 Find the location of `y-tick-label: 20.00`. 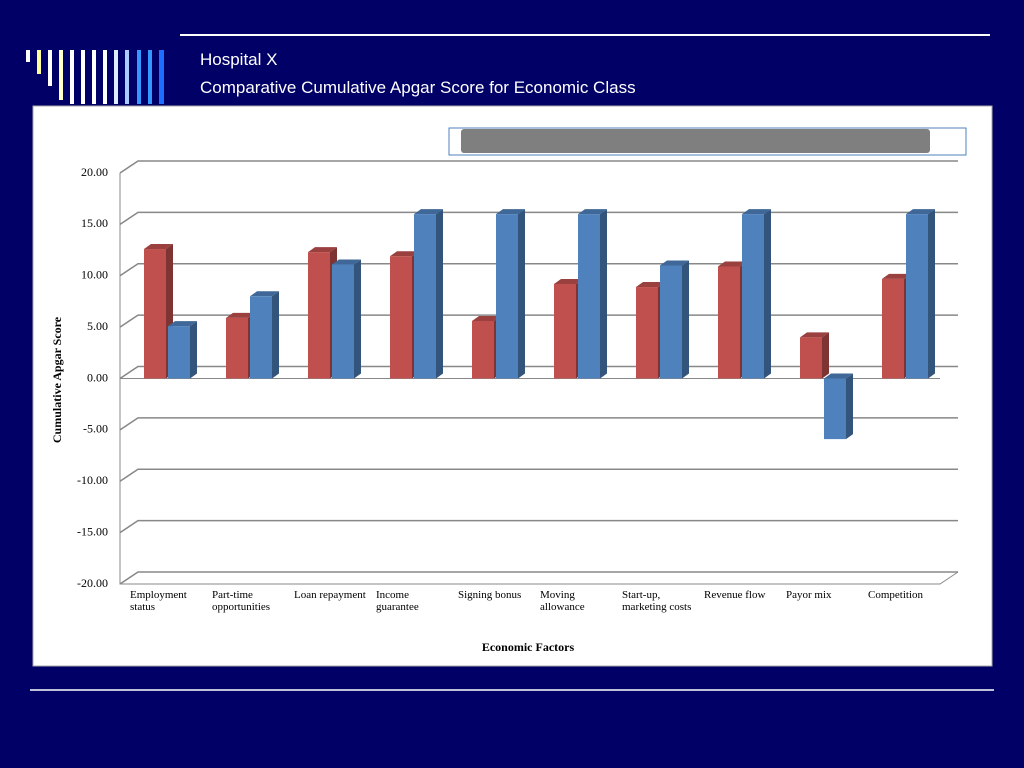

y-tick-label: 20.00 is located at coordinates (94, 172).